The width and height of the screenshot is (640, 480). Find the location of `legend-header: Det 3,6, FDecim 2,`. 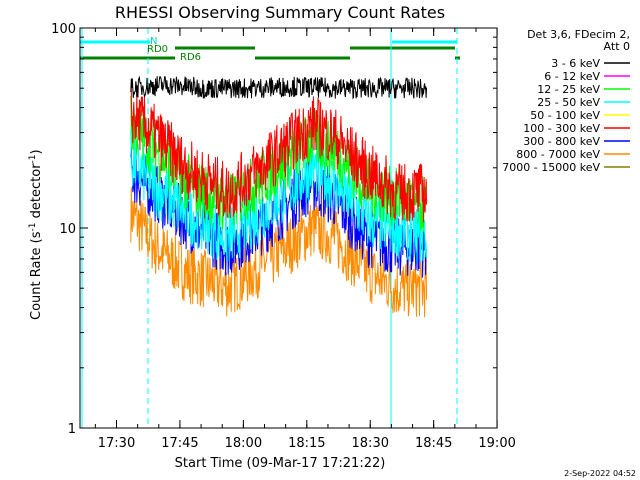

legend-header: Det 3,6, FDecim 2, is located at coordinates (578, 34).